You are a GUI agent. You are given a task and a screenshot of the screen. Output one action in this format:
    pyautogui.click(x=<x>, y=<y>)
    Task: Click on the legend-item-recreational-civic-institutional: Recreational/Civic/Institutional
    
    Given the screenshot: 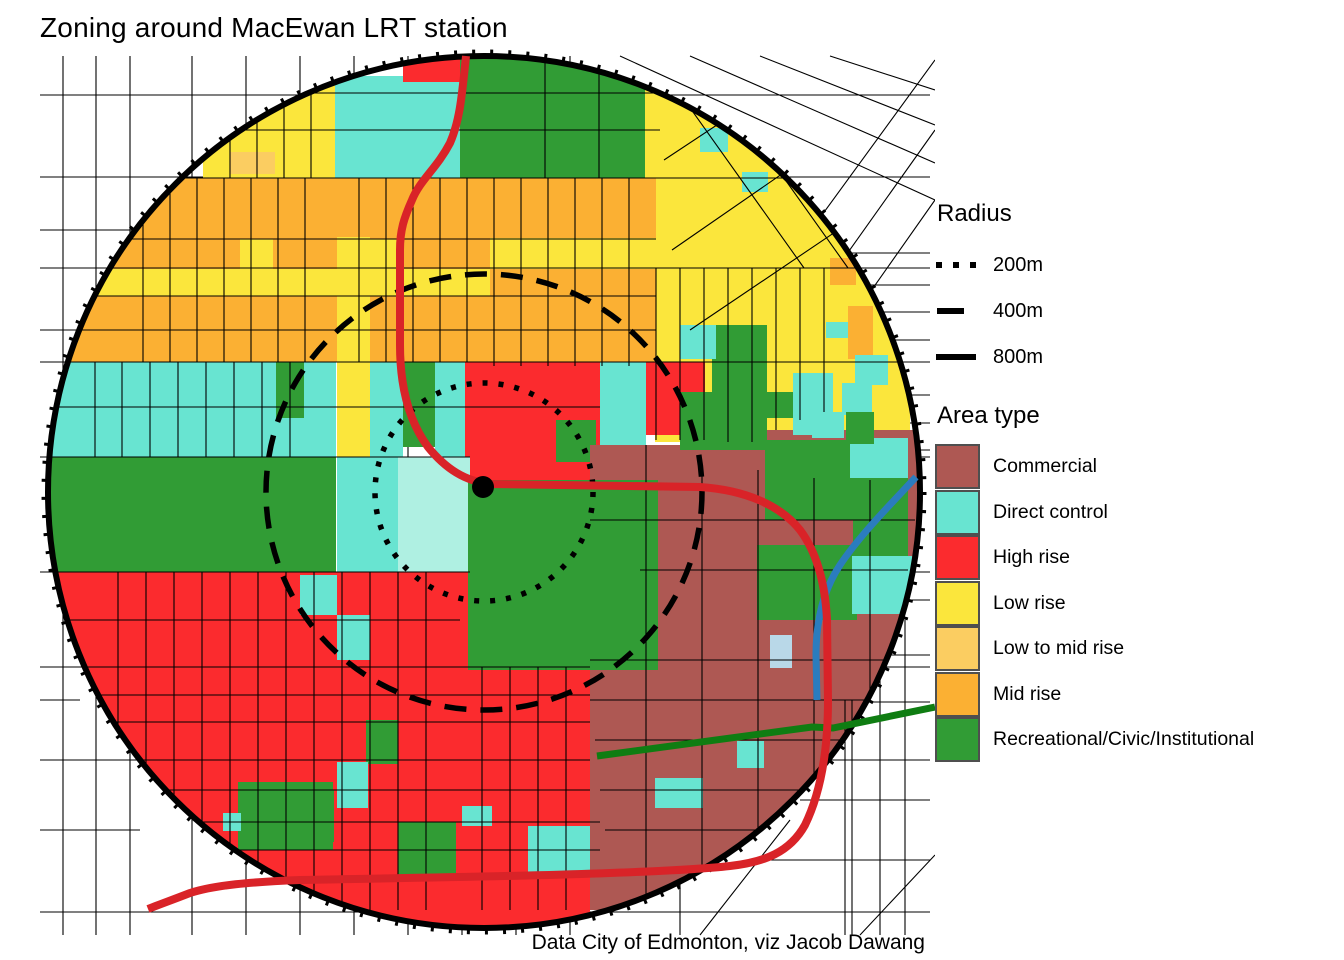 What is the action you would take?
    pyautogui.click(x=1135, y=740)
    